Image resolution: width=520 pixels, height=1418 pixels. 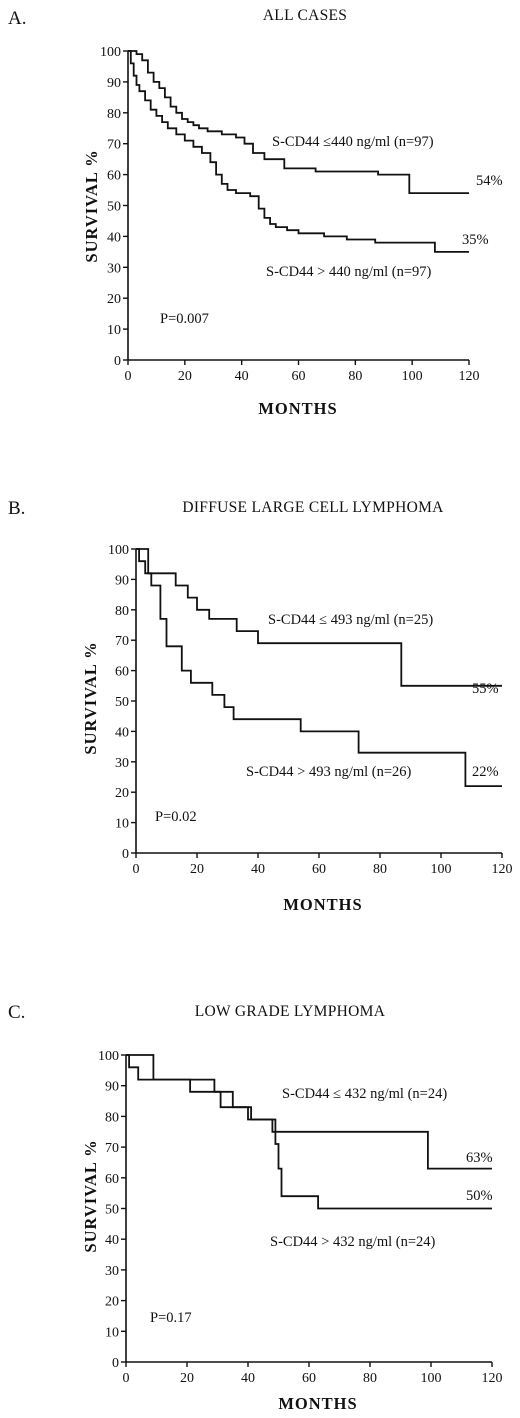 I want to click on upper-curve-label: S-CD44 ≤ 493 ng/ml (n=25), so click(x=350, y=620).